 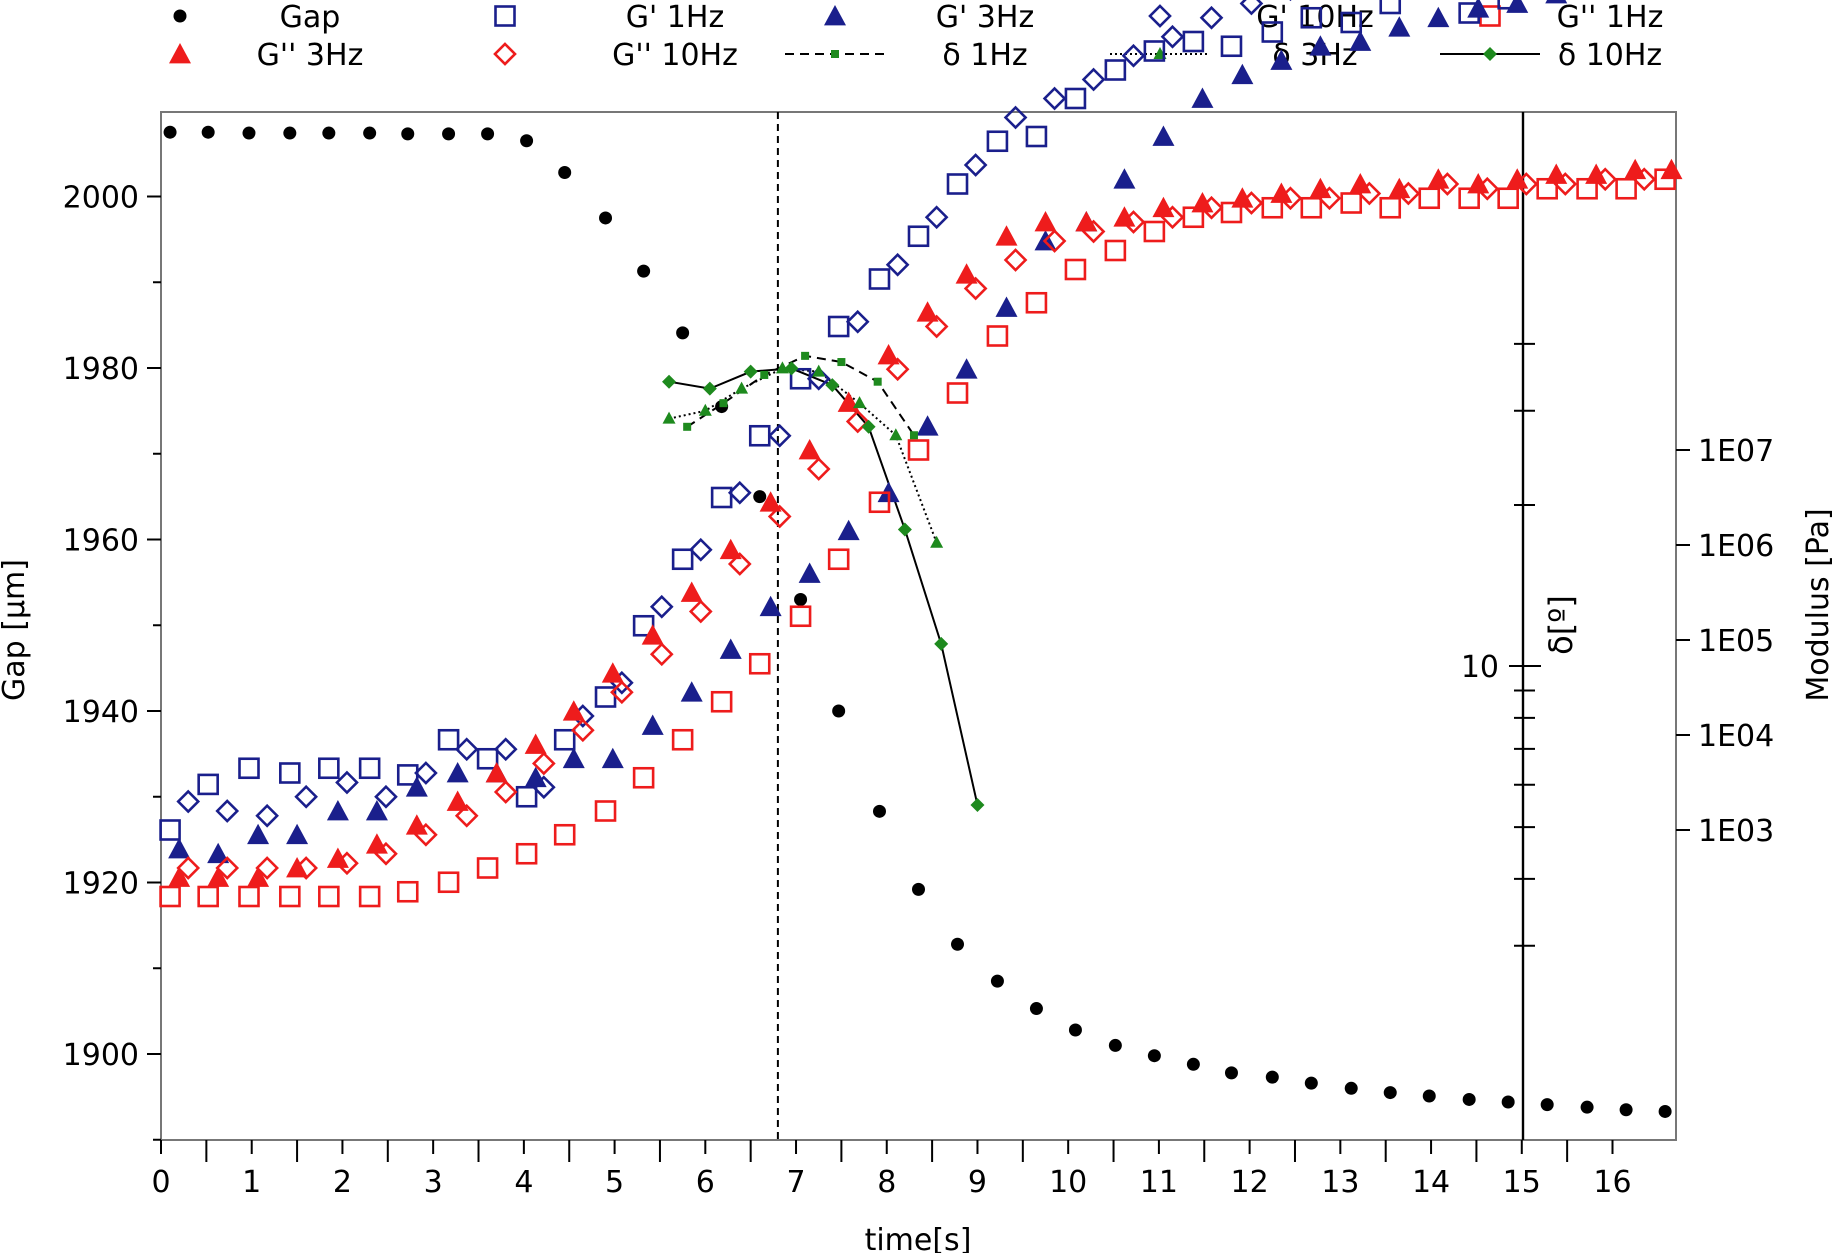 What do you see at coordinates (1250, 1182) in the screenshot?
I see `x-tick-label: 12` at bounding box center [1250, 1182].